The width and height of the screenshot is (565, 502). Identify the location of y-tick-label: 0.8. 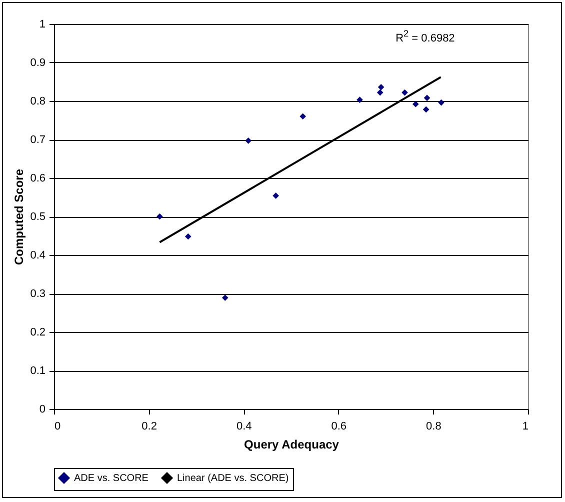
(38, 102).